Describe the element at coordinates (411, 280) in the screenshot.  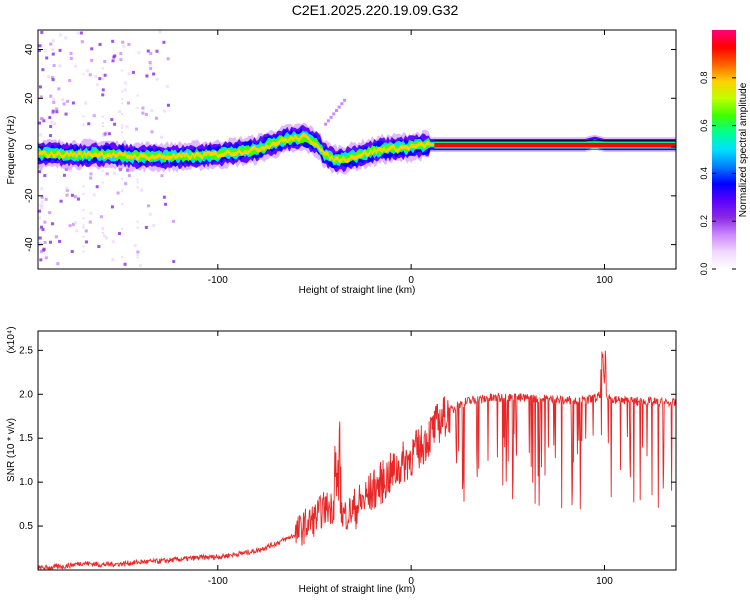
I see `spectrogram-x-tick-label: 0` at that location.